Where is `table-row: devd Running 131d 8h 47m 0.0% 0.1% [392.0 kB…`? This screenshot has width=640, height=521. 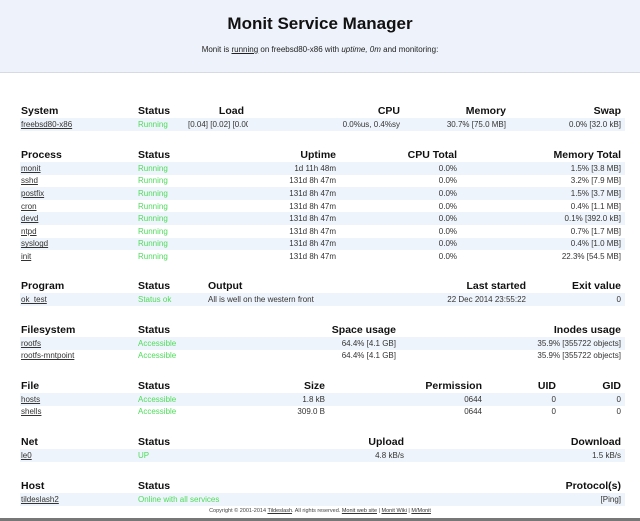 table-row: devd Running 131d 8h 47m 0.0% 0.1% [392.0 kB… is located at coordinates (322, 218).